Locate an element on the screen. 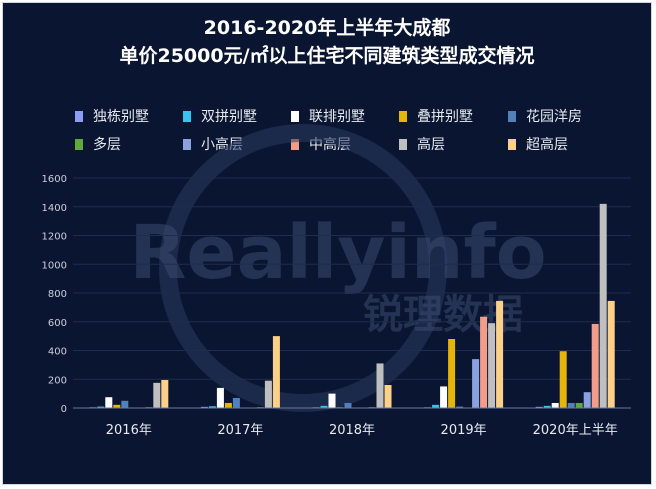  chart-title-line1: 2016-2020年上半年大成都 is located at coordinates (327, 28).